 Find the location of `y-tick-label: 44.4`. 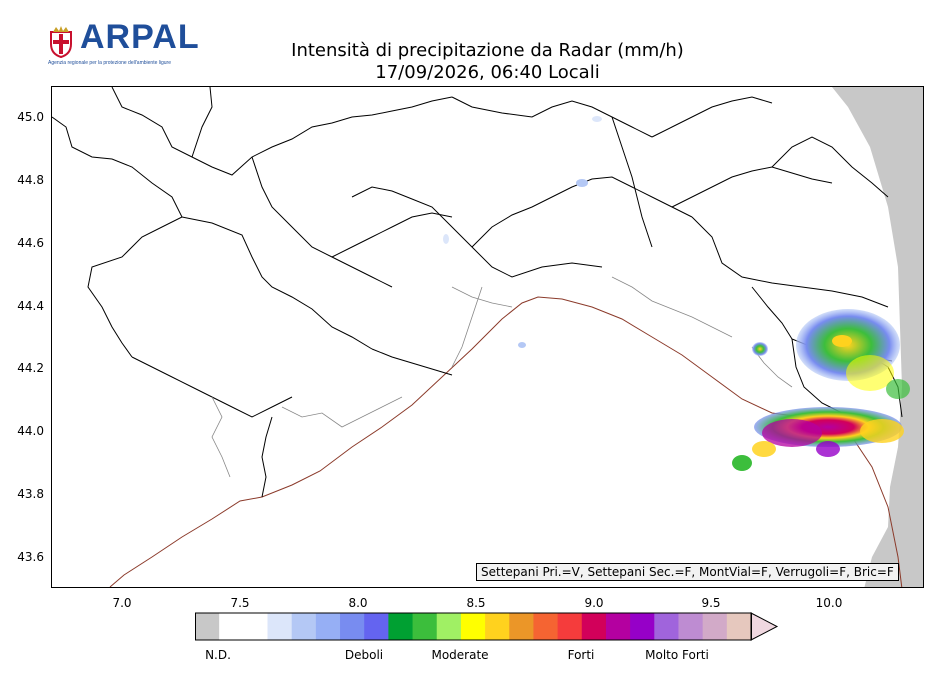

y-tick-label: 44.4 is located at coordinates (30, 306).